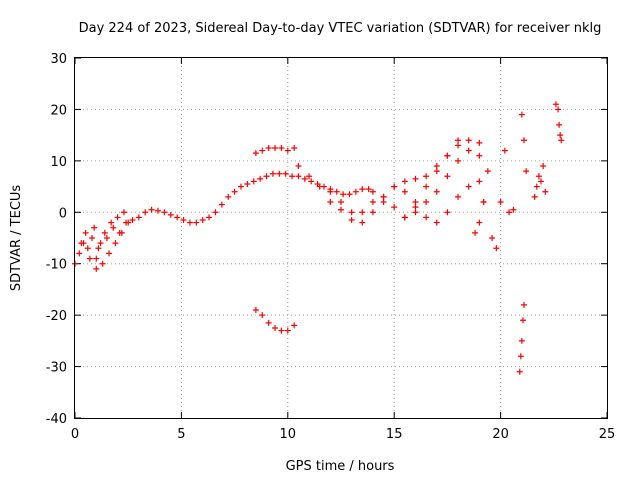 This screenshot has height=480, width=640. I want to click on y-tick-label: 20, so click(58, 110).